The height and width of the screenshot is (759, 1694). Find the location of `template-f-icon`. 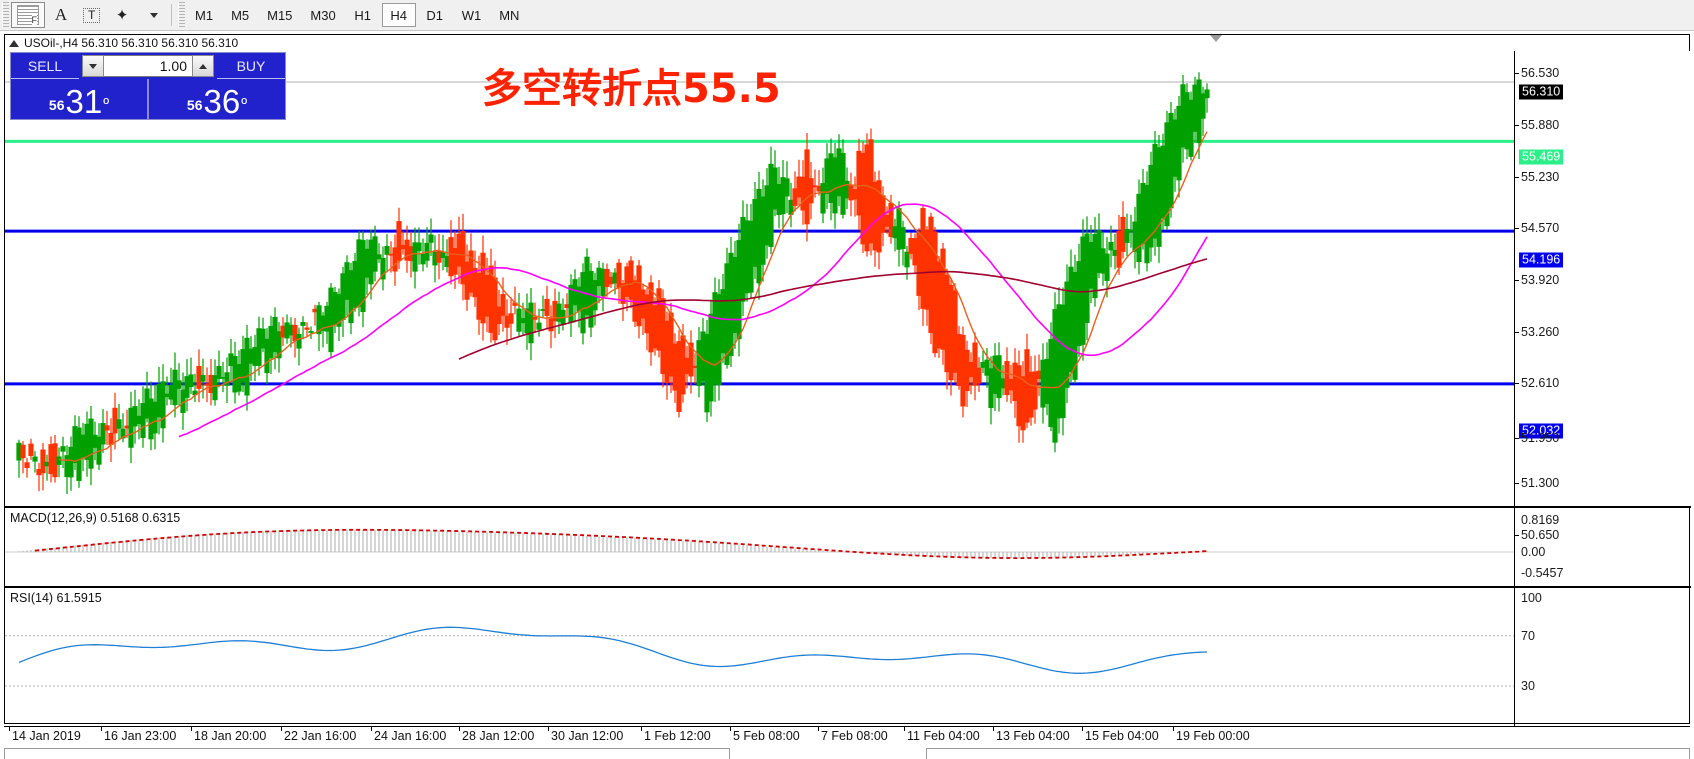

template-f-icon is located at coordinates (28, 15).